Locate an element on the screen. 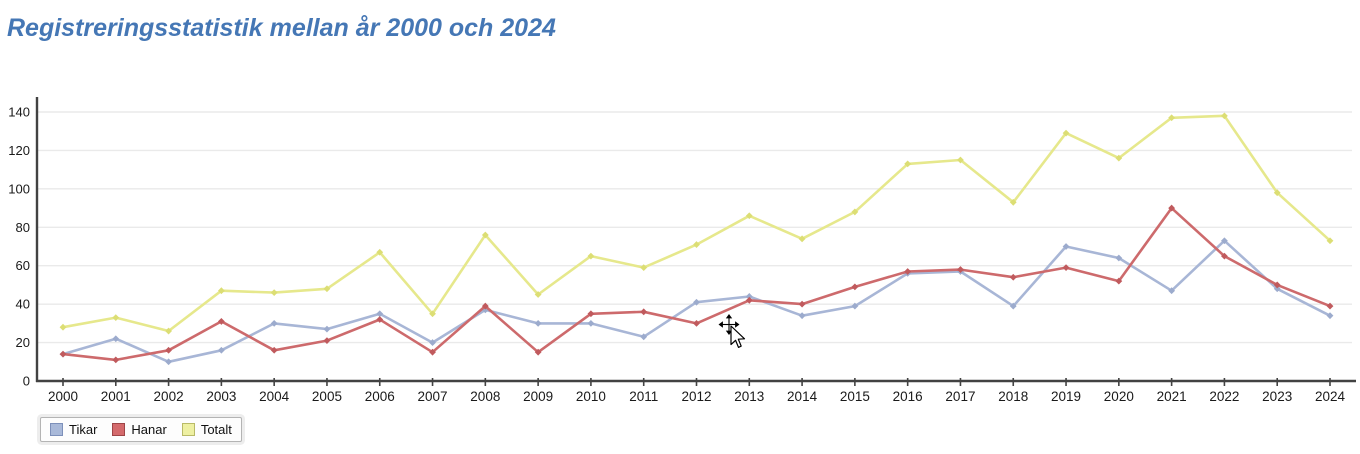 Image resolution: width=1360 pixels, height=454 pixels. x-axis-tick-label: 2022 is located at coordinates (1224, 396).